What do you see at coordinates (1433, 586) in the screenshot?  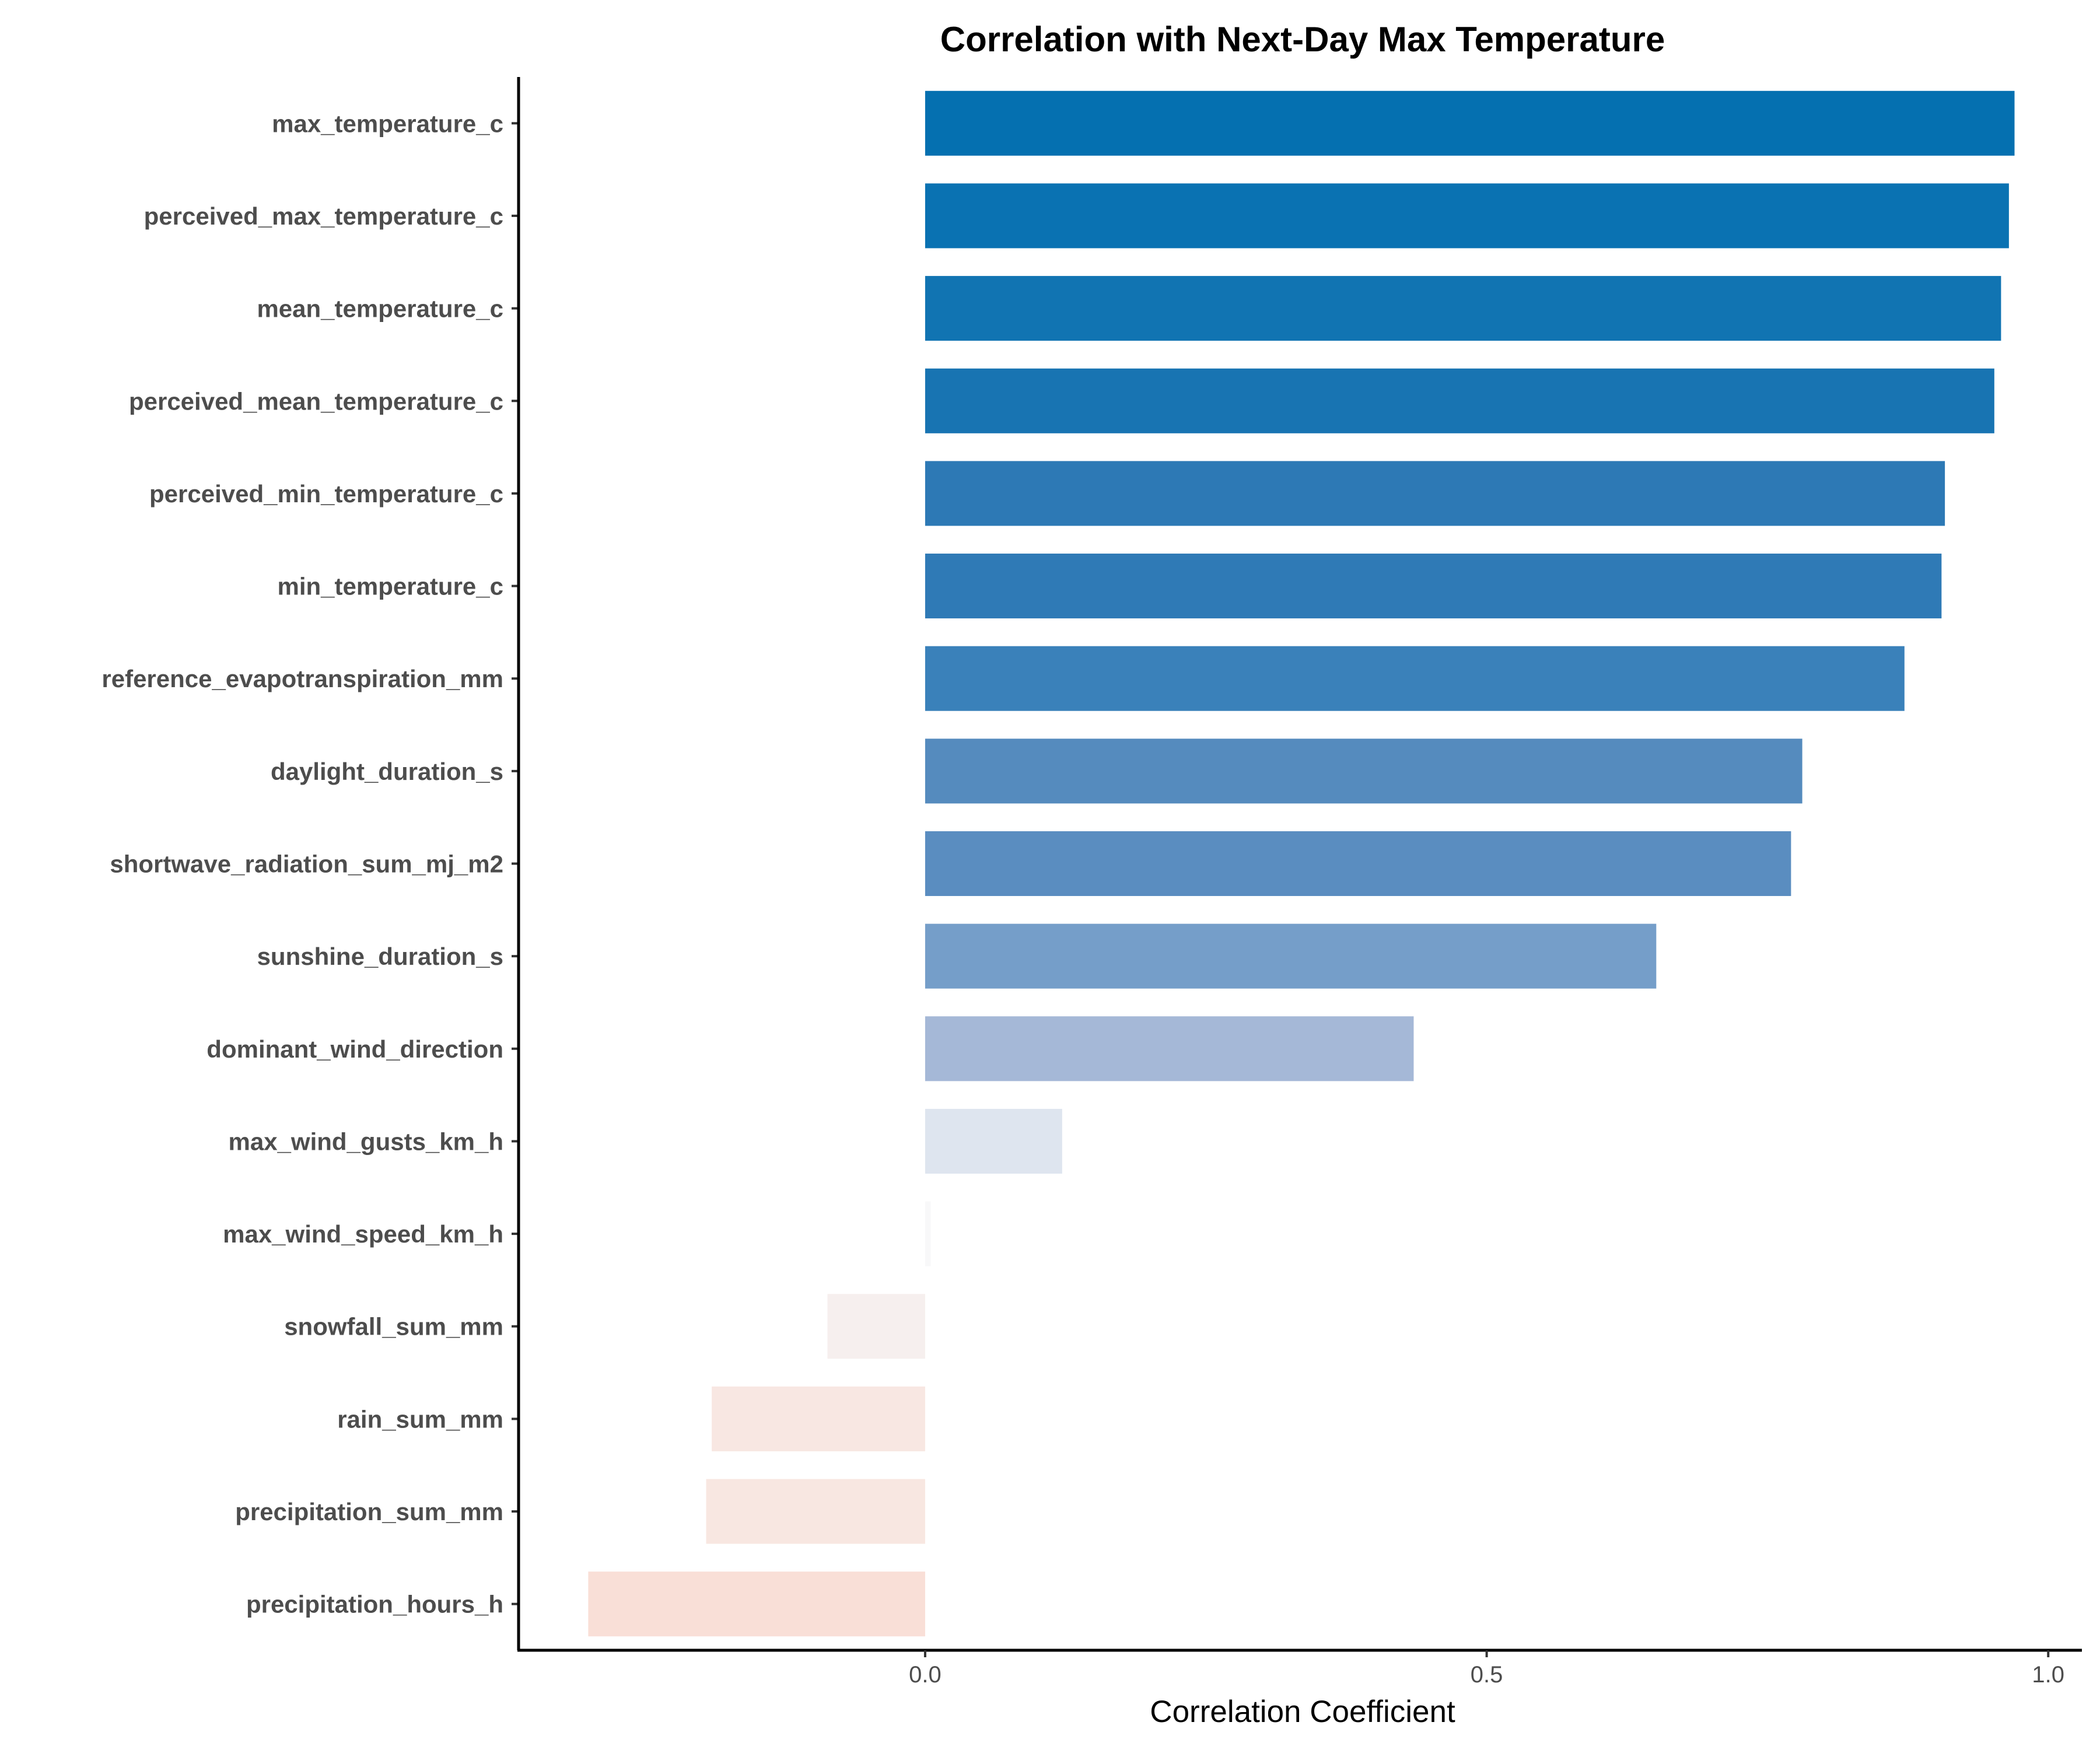 I see `bar-min_temperature_c` at bounding box center [1433, 586].